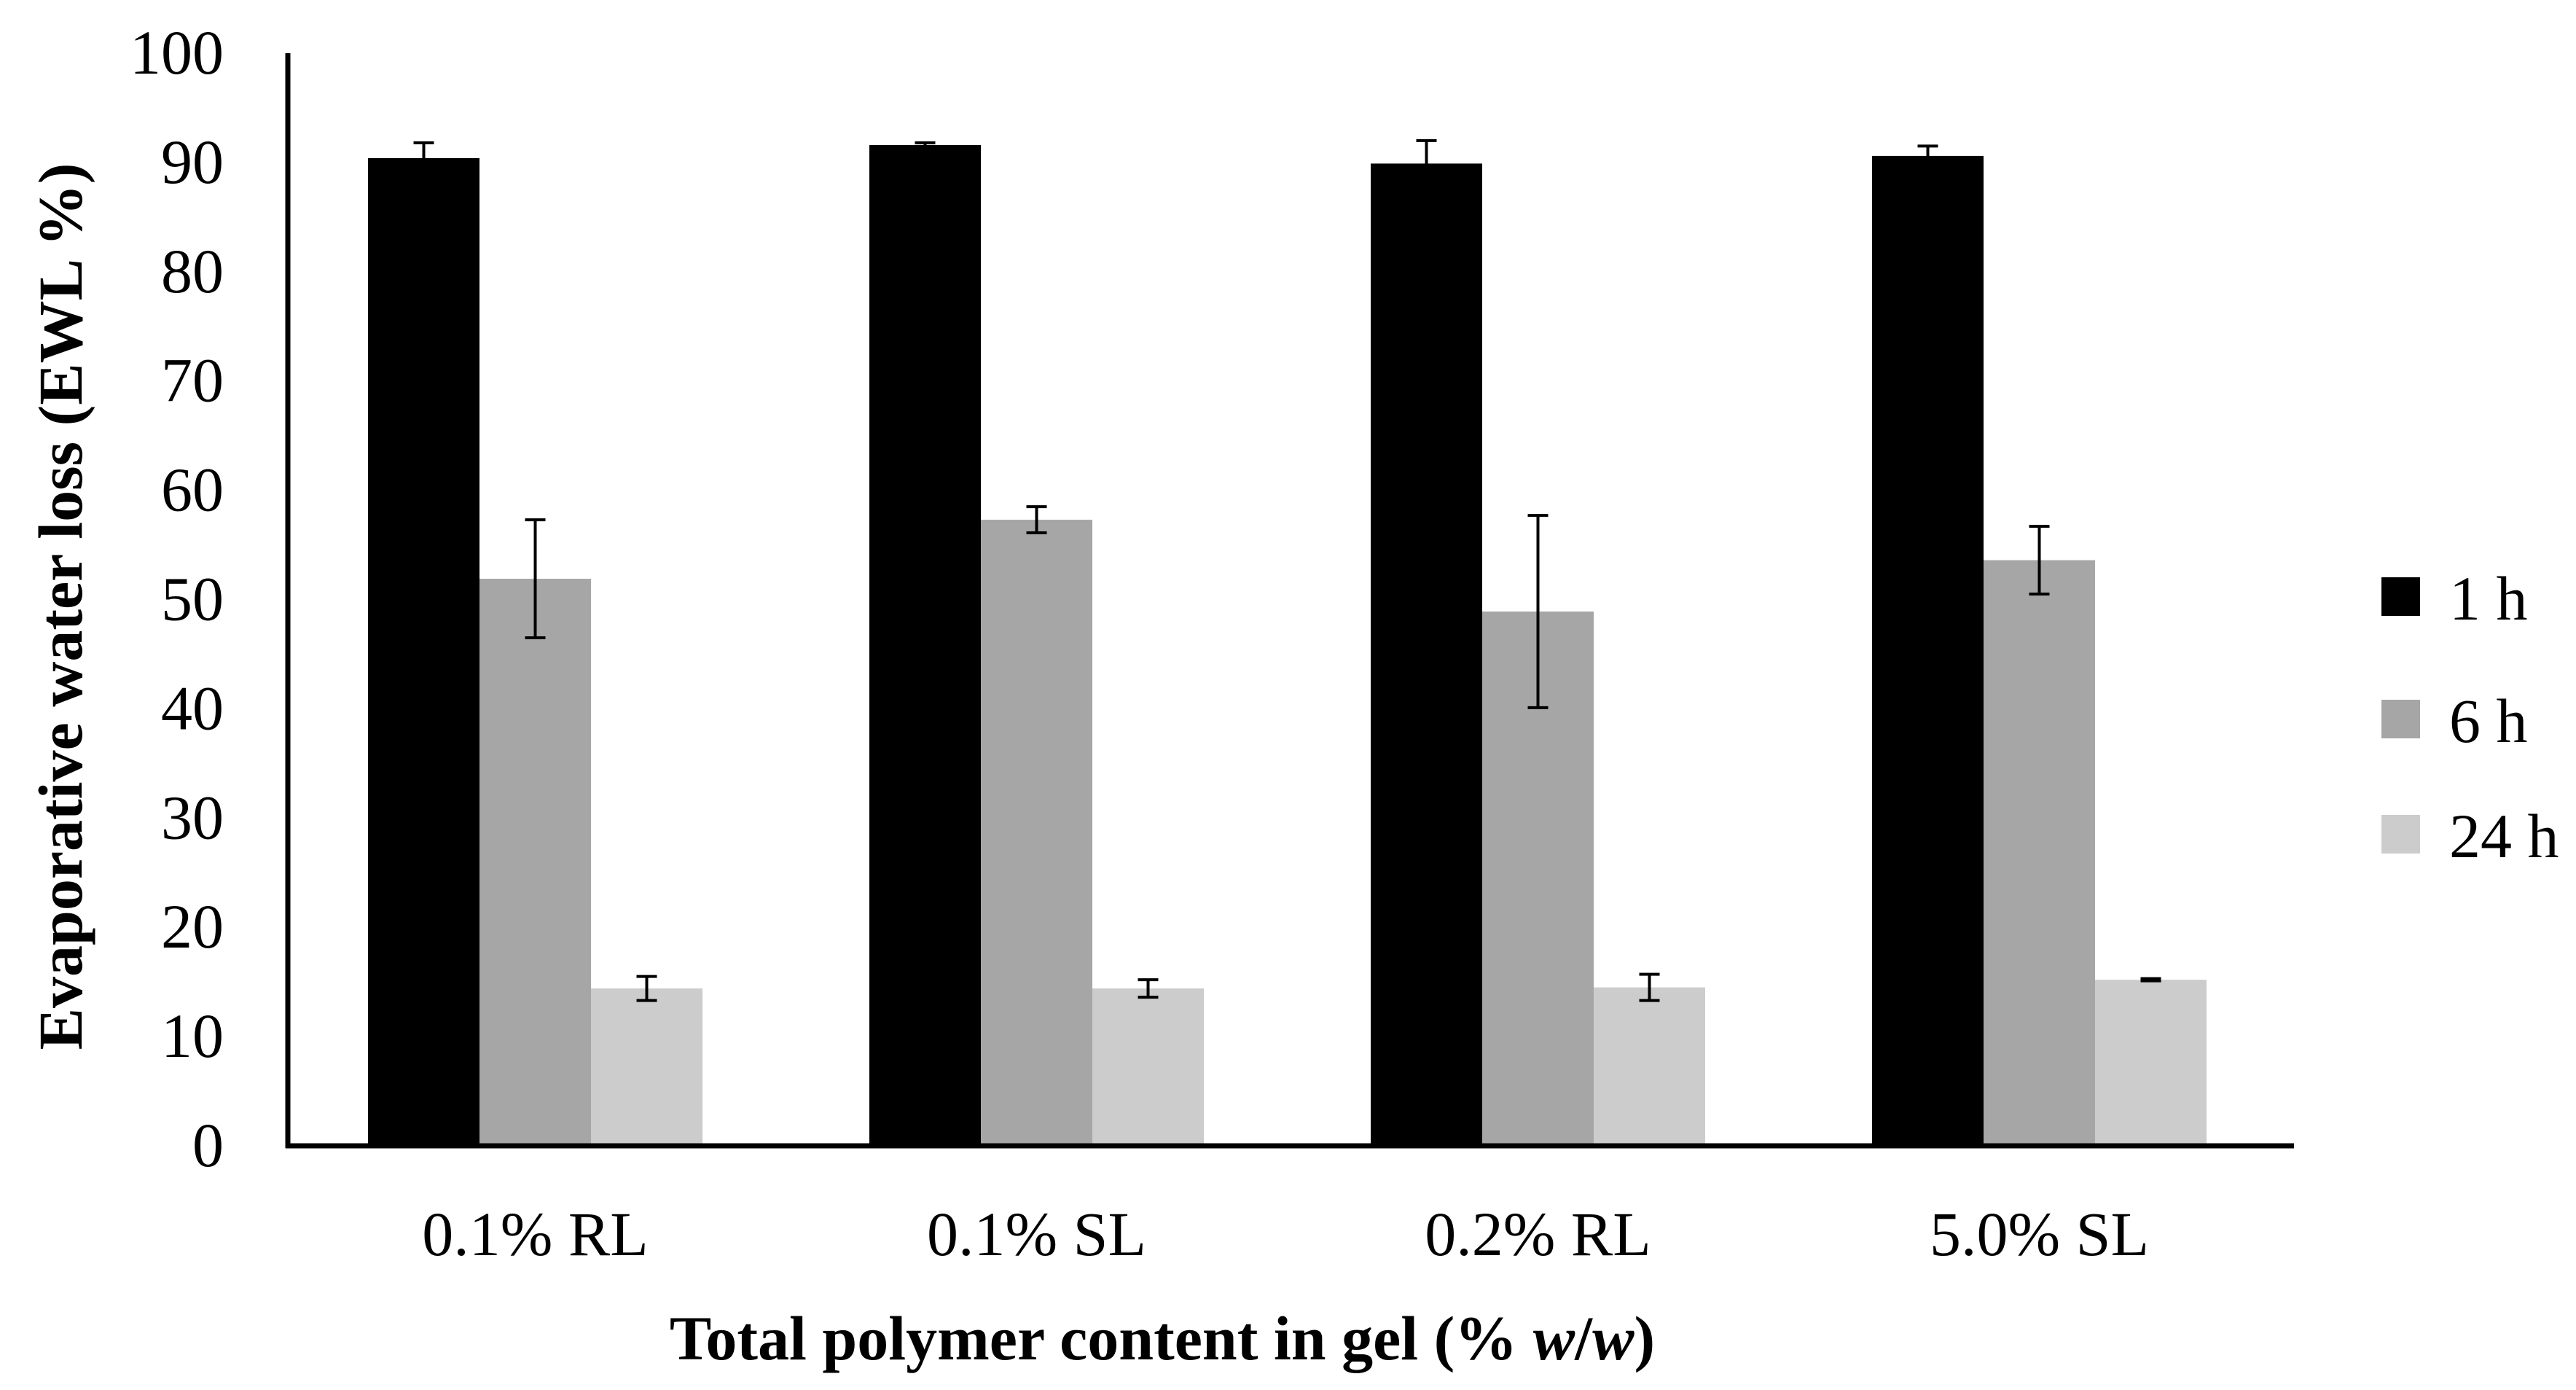 This screenshot has width=2576, height=1390. What do you see at coordinates (2039, 1234) in the screenshot?
I see `x-category-label-4: 5.0% SL` at bounding box center [2039, 1234].